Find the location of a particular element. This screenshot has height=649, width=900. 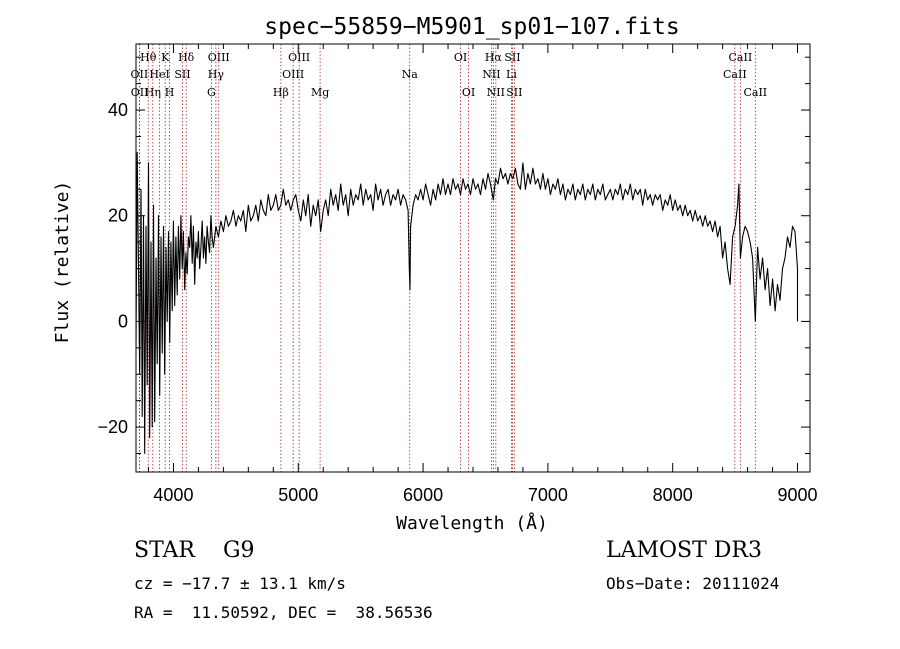

spectral-line-label: Li is located at coordinates (511, 74).